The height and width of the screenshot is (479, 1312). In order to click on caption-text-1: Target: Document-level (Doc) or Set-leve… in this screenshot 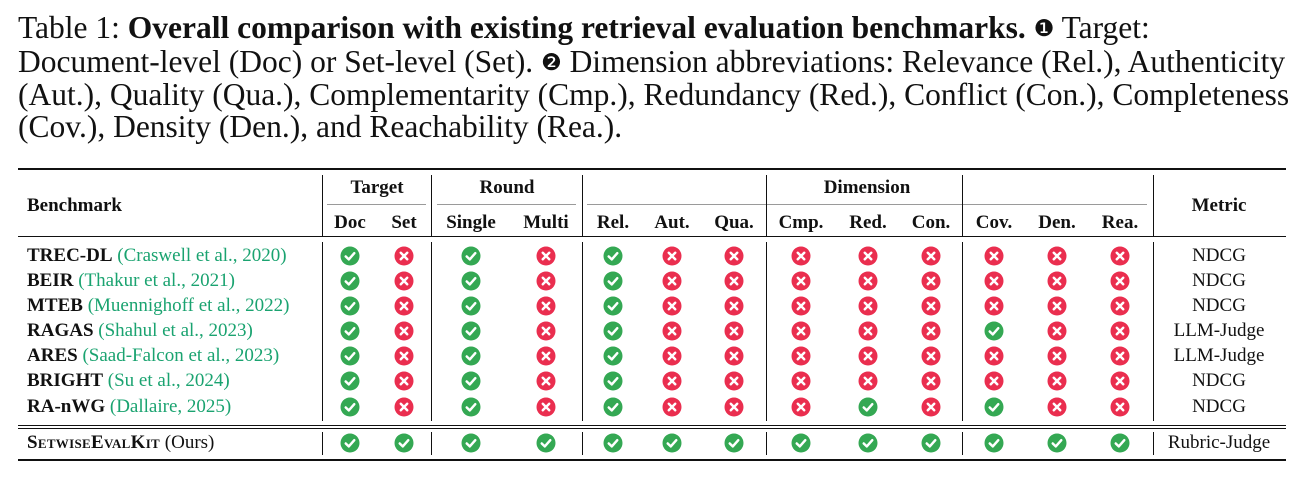, I will do `click(584, 44)`.